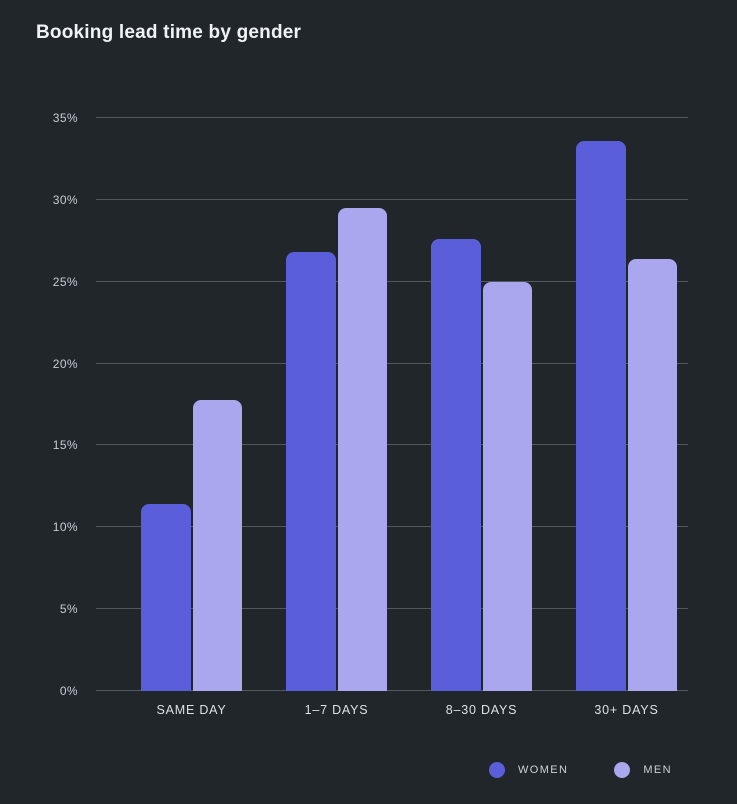  I want to click on legend-item-men: MEN, so click(643, 770).